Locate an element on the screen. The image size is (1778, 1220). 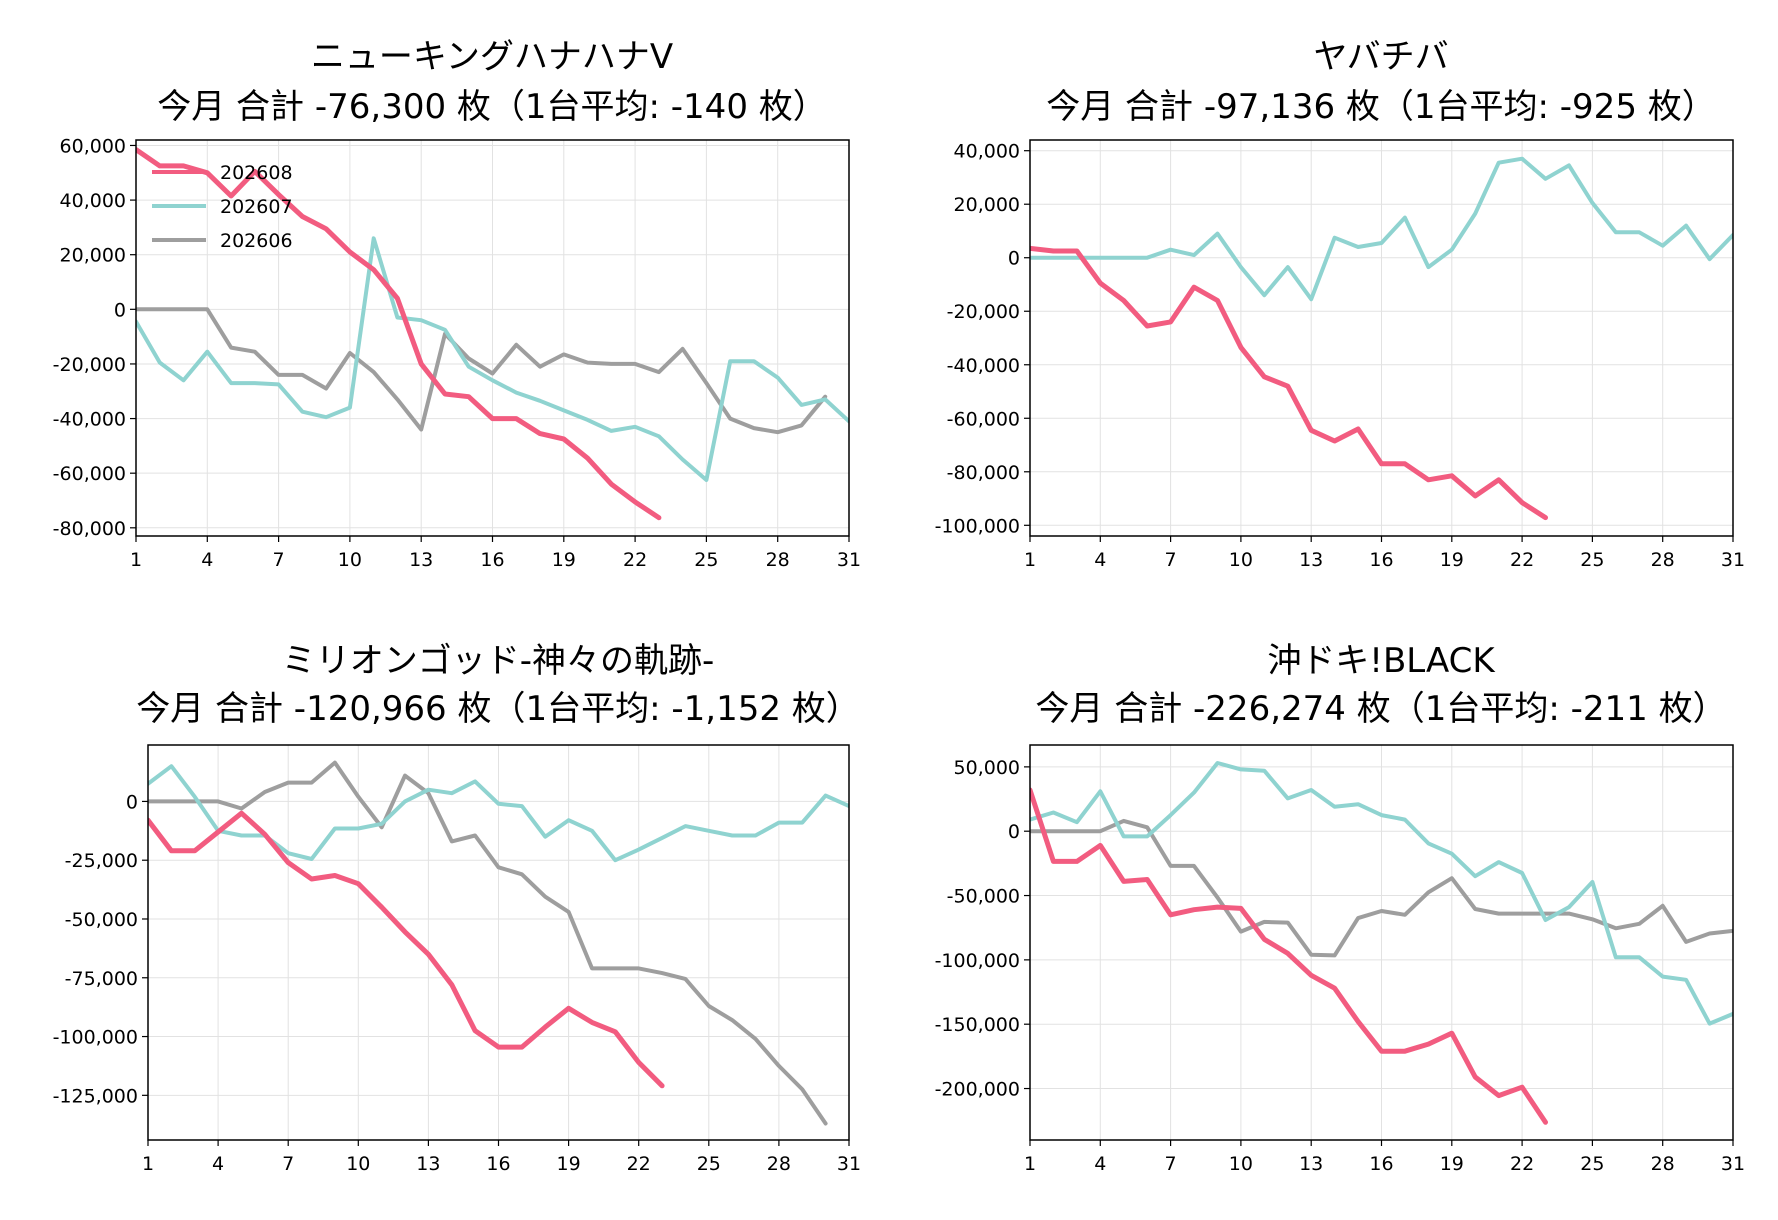
y-tick-label: 50,000 is located at coordinates (987, 768).